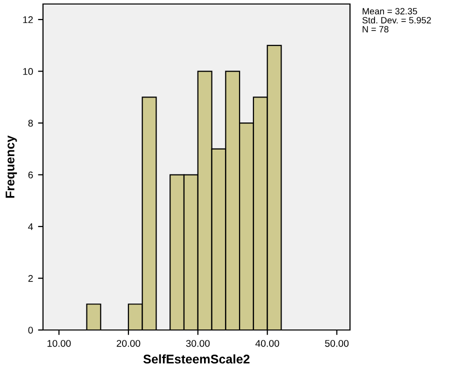  I want to click on x-tick-label: 10.00, so click(59, 343).